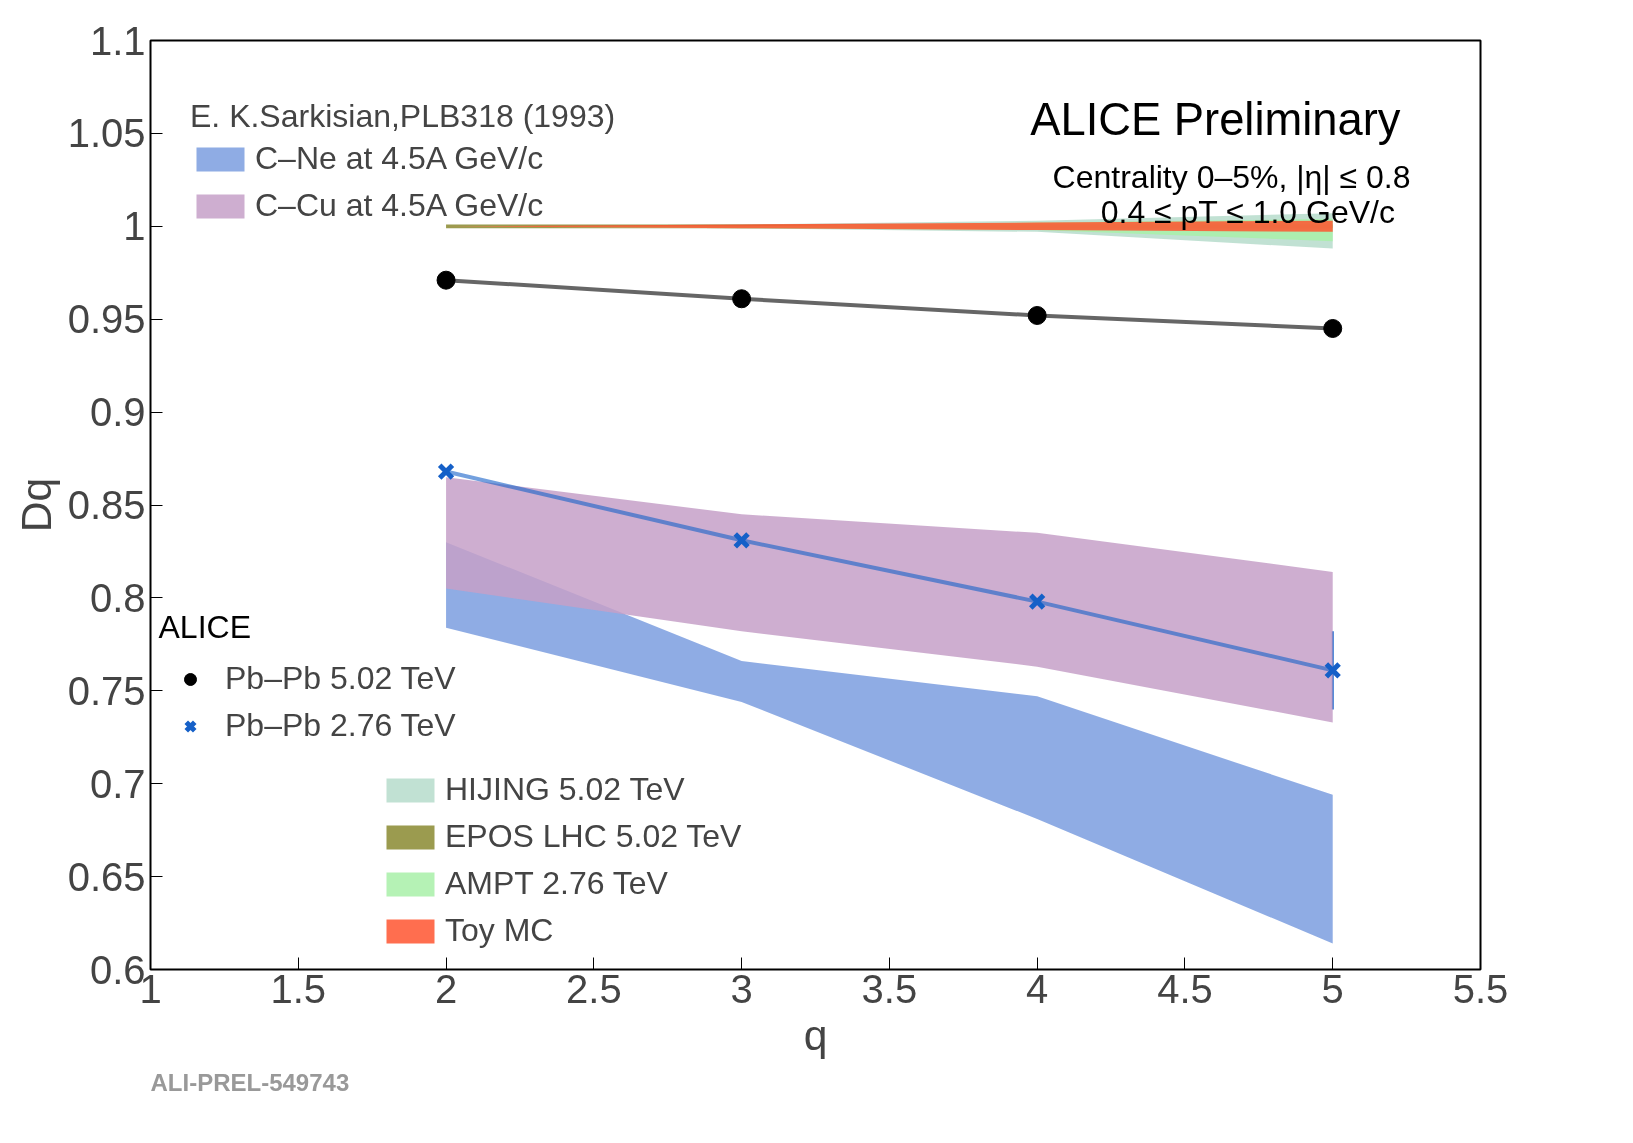  I want to click on y-tick-label: 0.85, so click(106, 505).